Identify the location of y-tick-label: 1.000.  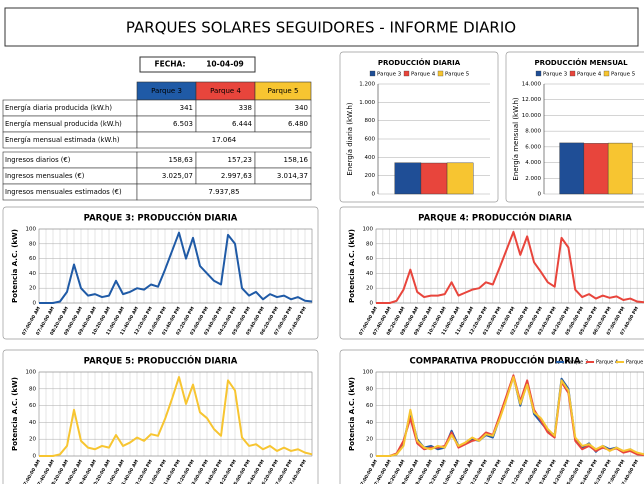
(367, 103).